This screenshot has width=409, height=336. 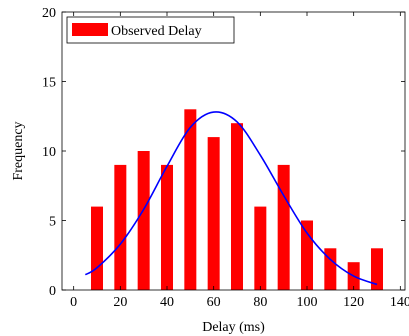 What do you see at coordinates (49, 13) in the screenshot?
I see `y-tick-label: 20` at bounding box center [49, 13].